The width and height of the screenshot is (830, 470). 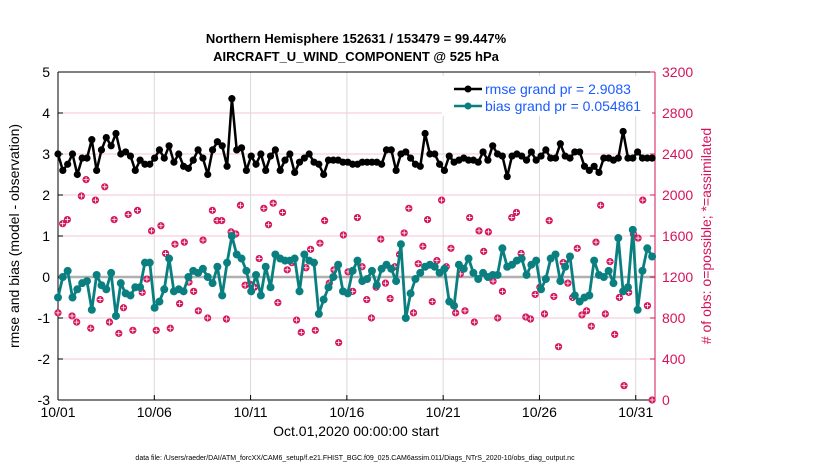 I want to click on y-tick-label: 3, so click(x=46, y=154).